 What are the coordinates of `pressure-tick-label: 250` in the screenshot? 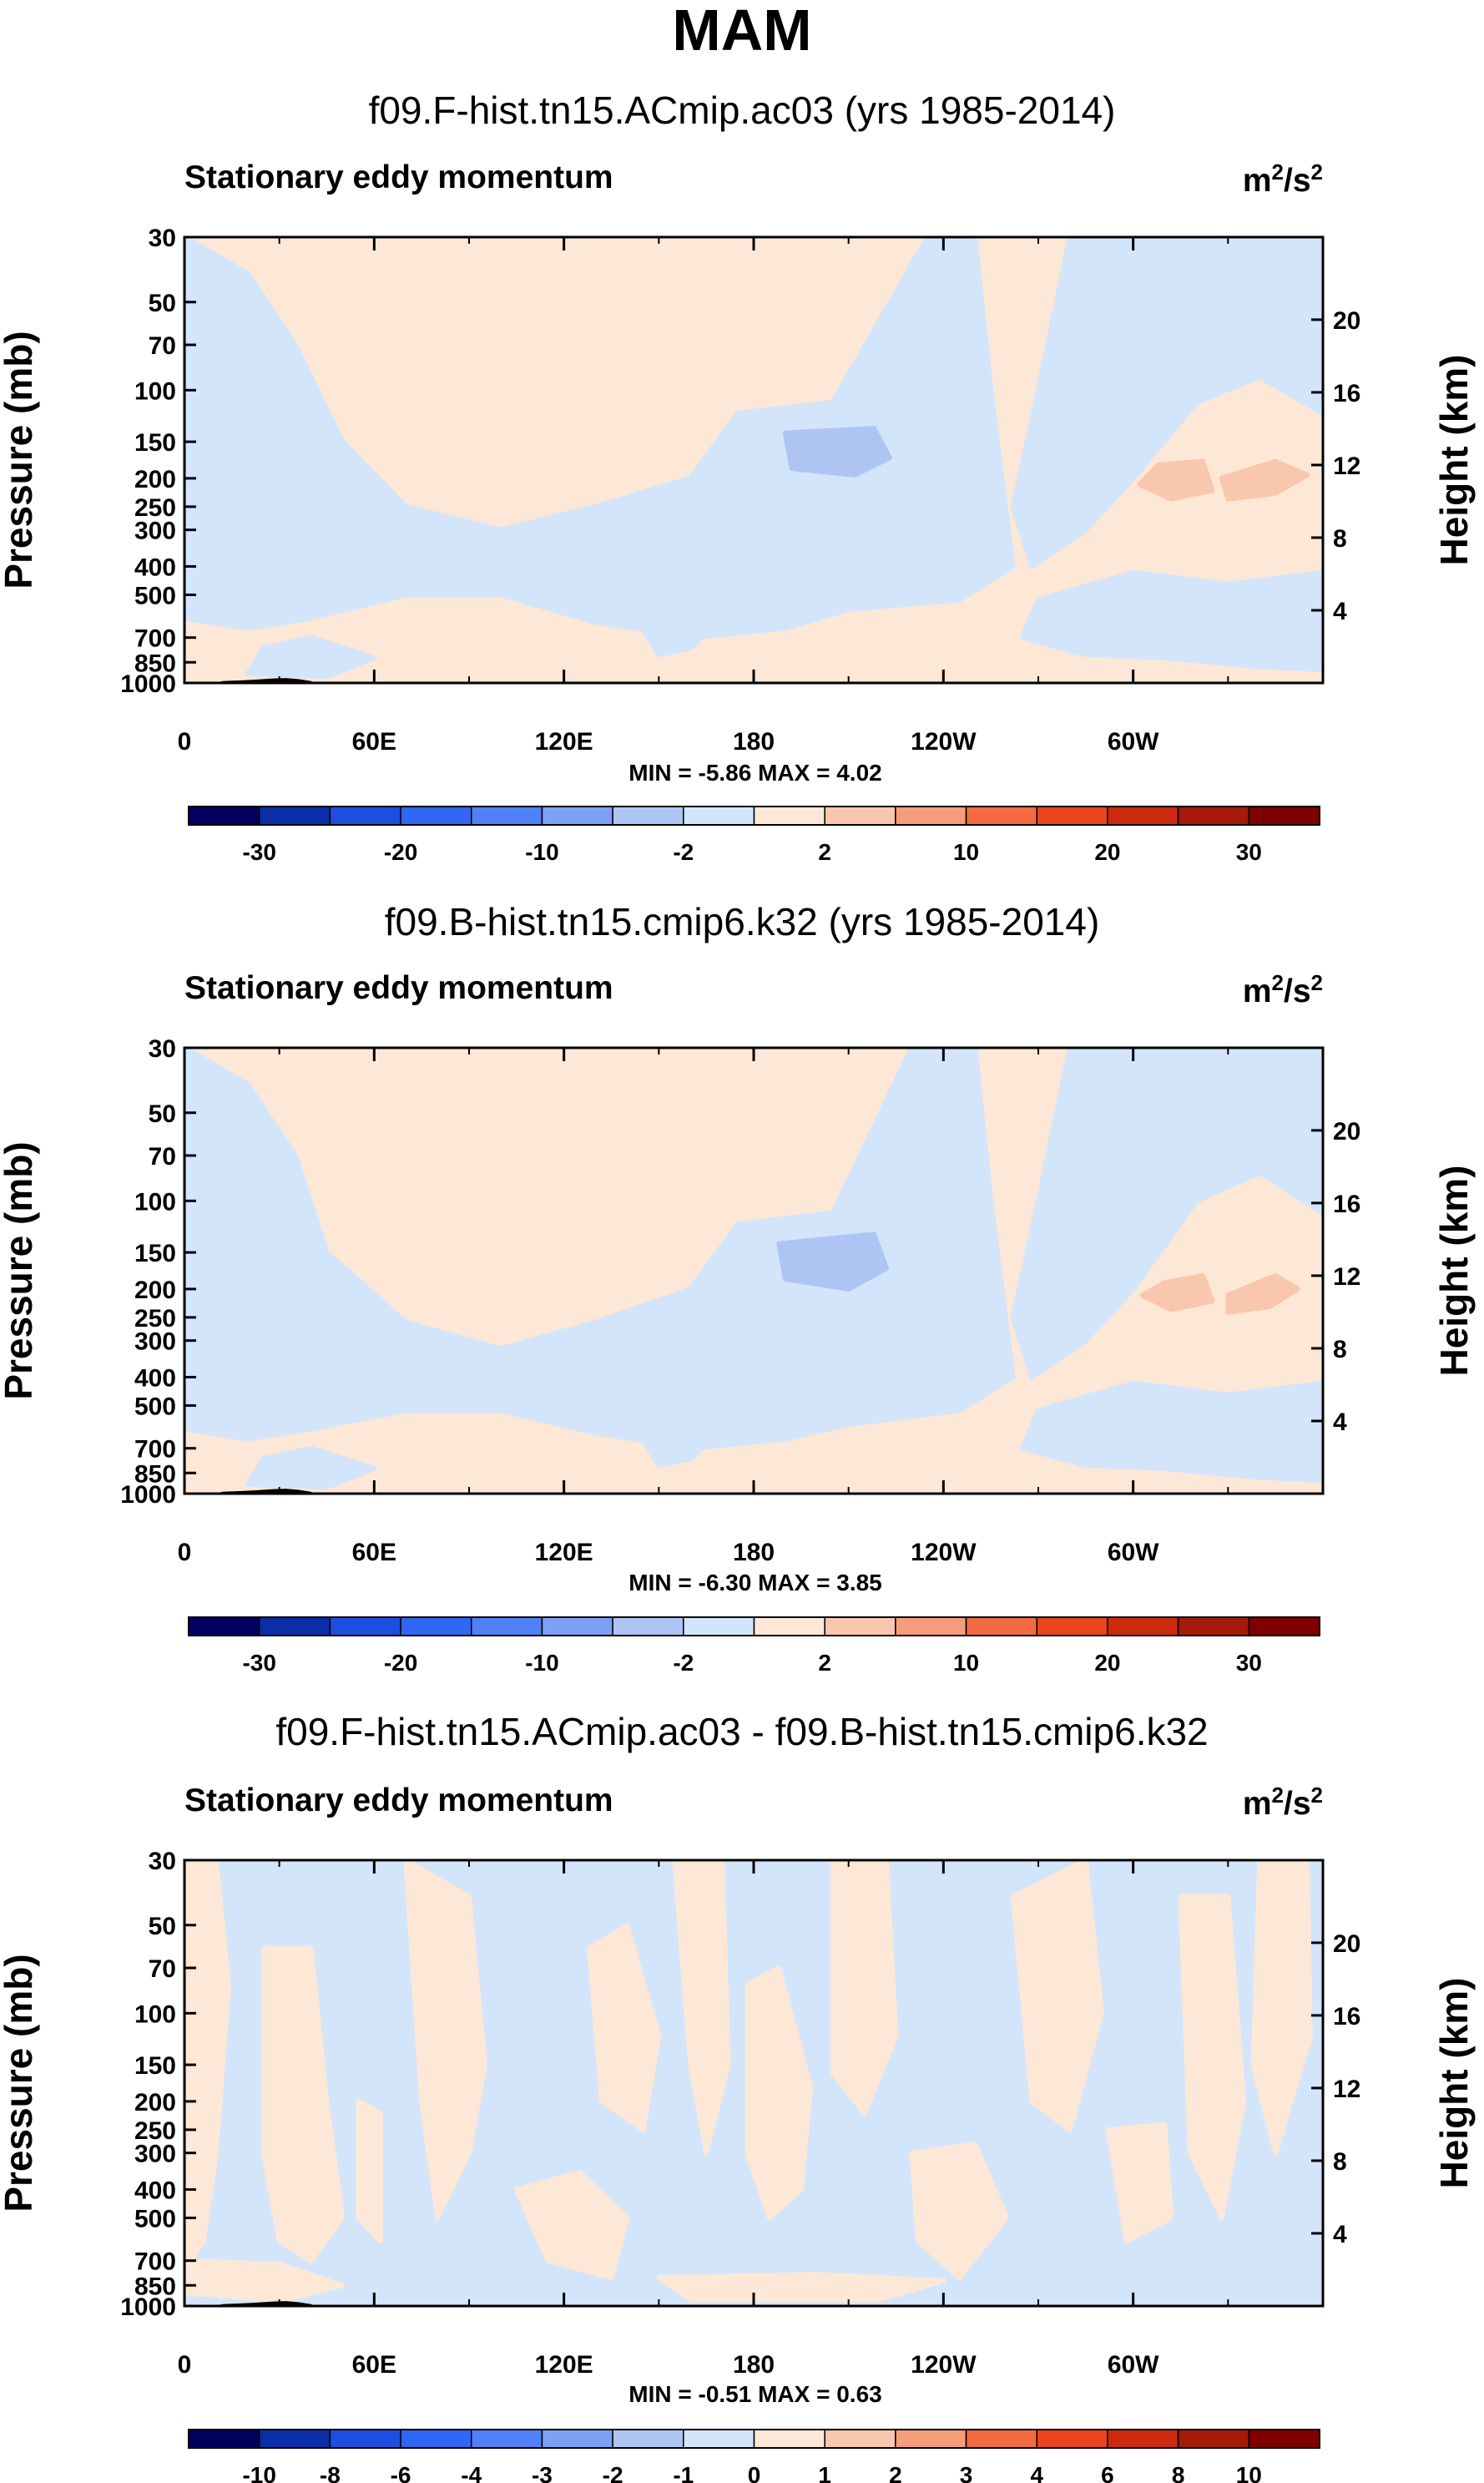 It's located at (155, 1319).